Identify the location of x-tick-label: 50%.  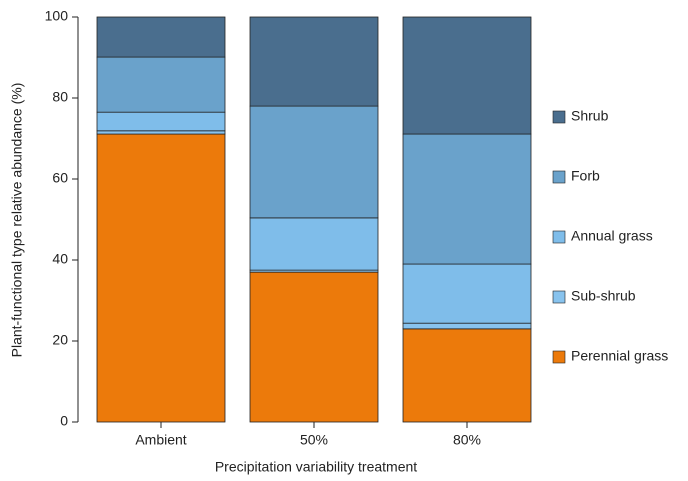
(314, 440).